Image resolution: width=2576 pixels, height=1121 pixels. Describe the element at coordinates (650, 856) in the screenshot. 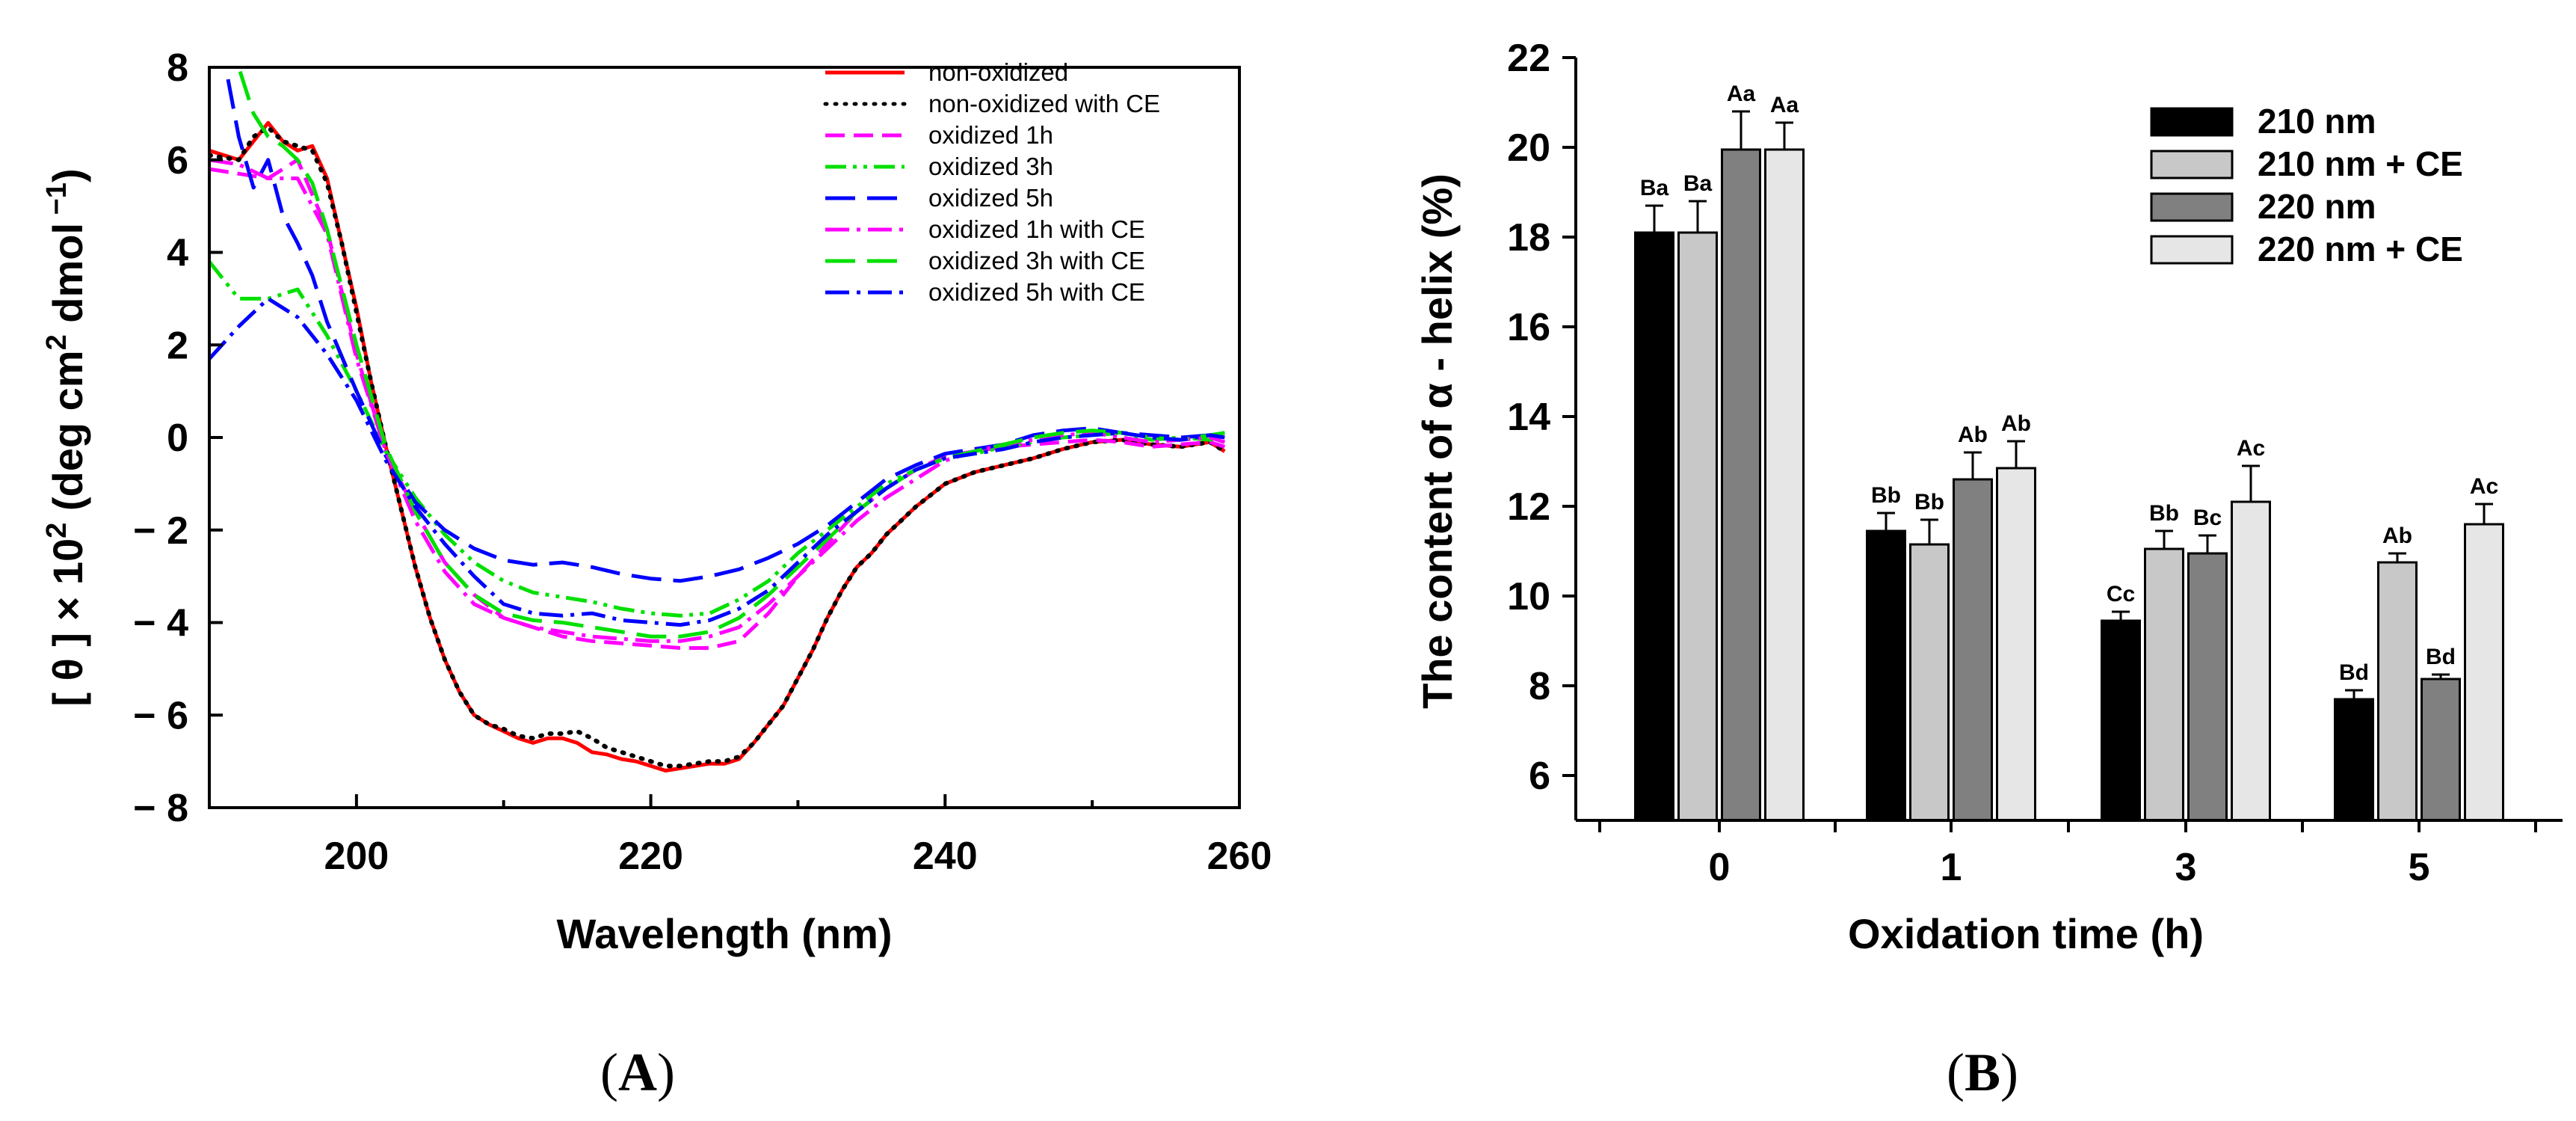

I see `panel-a-x-tick-label-220: 220` at that location.